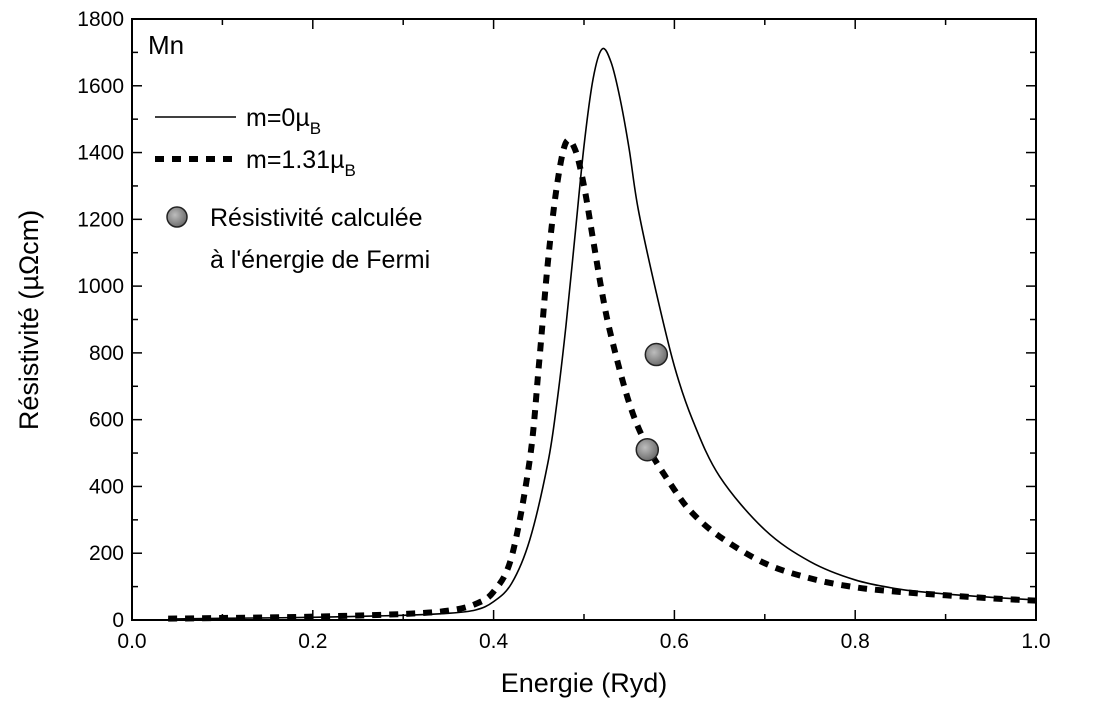  Describe the element at coordinates (316, 218) in the screenshot. I see `legend-label-marker-line1: Résistivité calculée` at that location.